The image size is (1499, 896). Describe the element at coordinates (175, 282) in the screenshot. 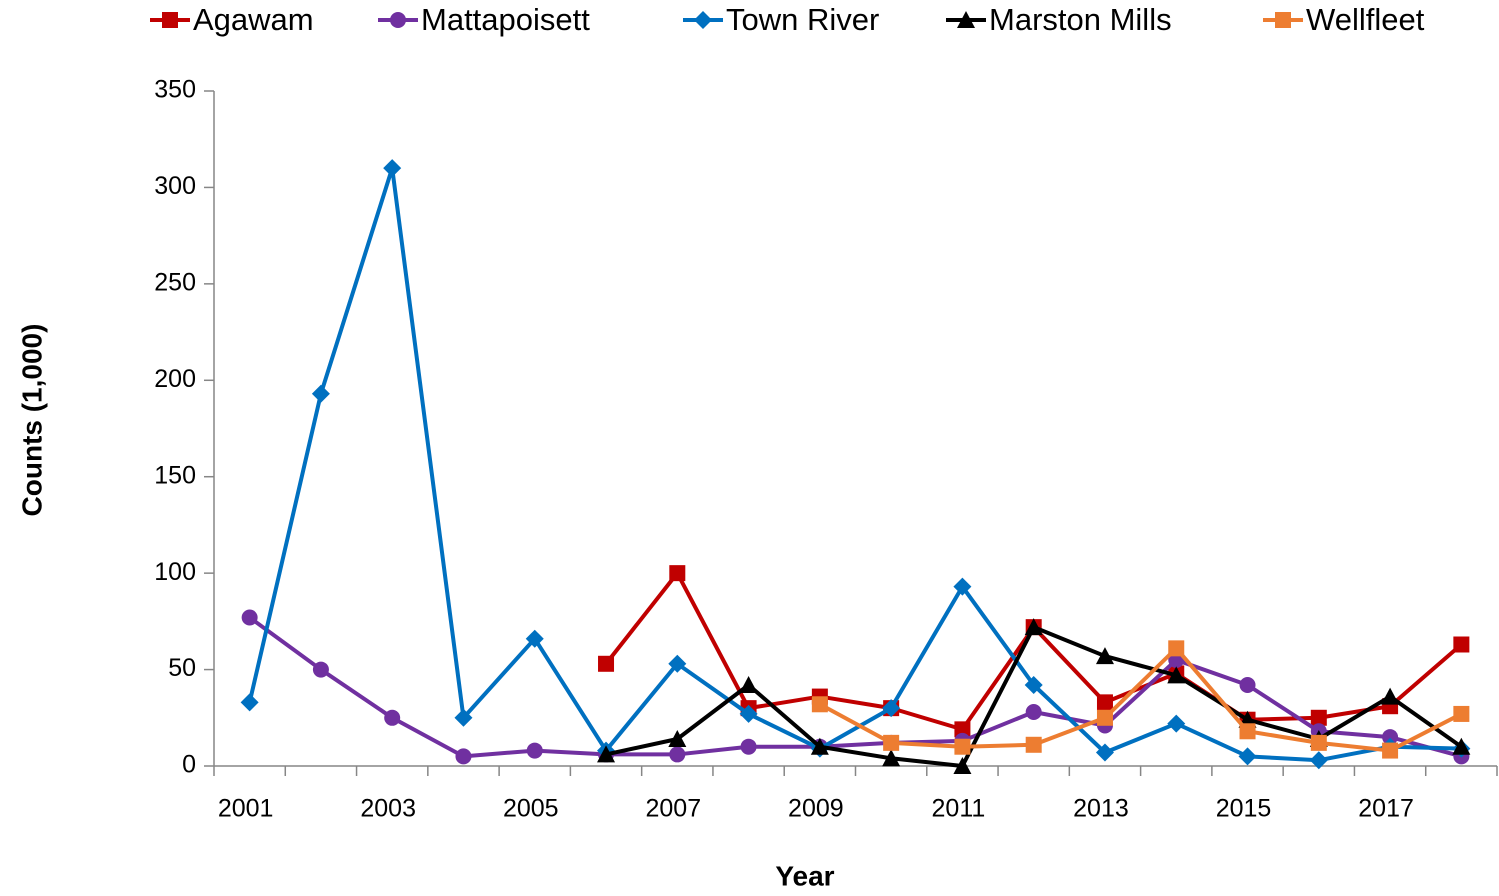

I see `y-tick-label: 250` at that location.